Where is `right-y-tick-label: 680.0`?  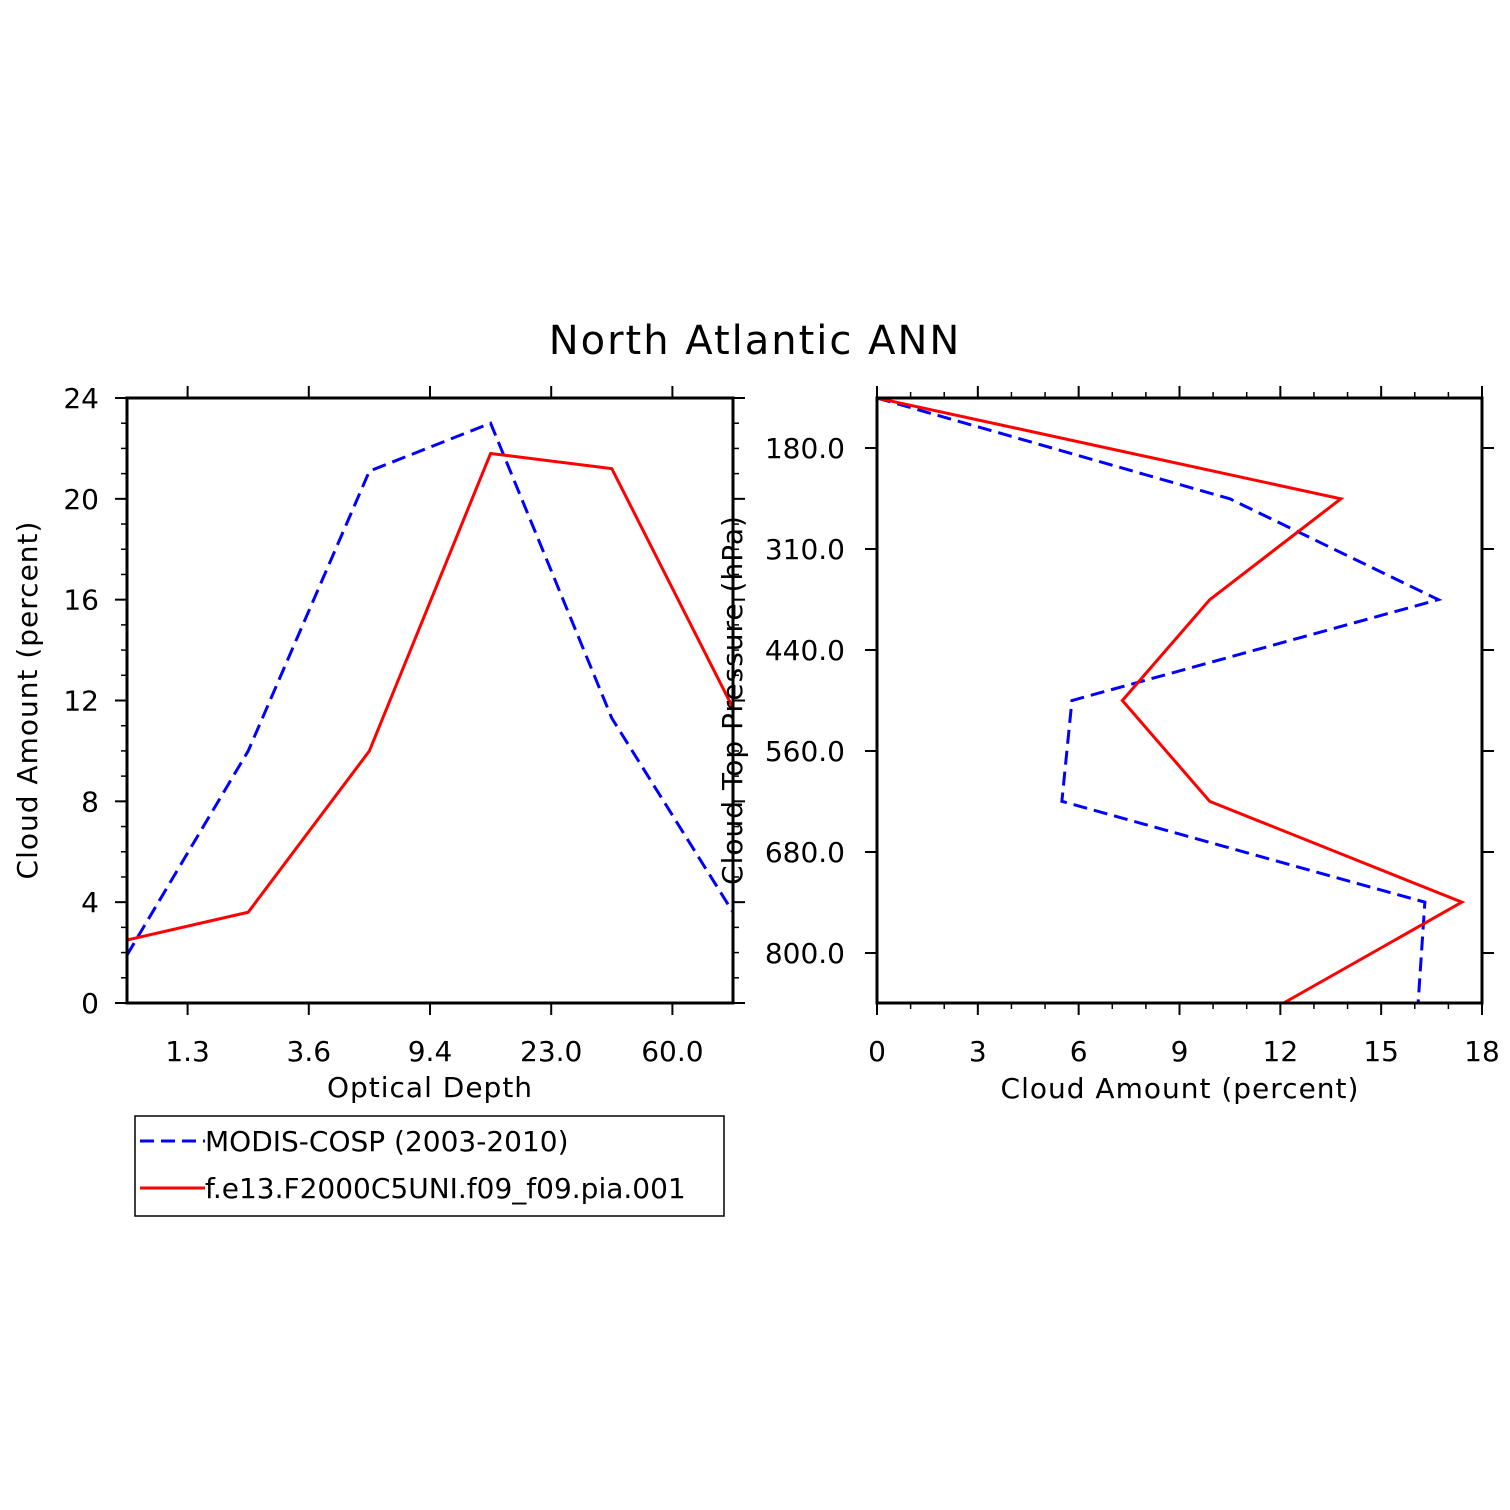 right-y-tick-label: 680.0 is located at coordinates (805, 852).